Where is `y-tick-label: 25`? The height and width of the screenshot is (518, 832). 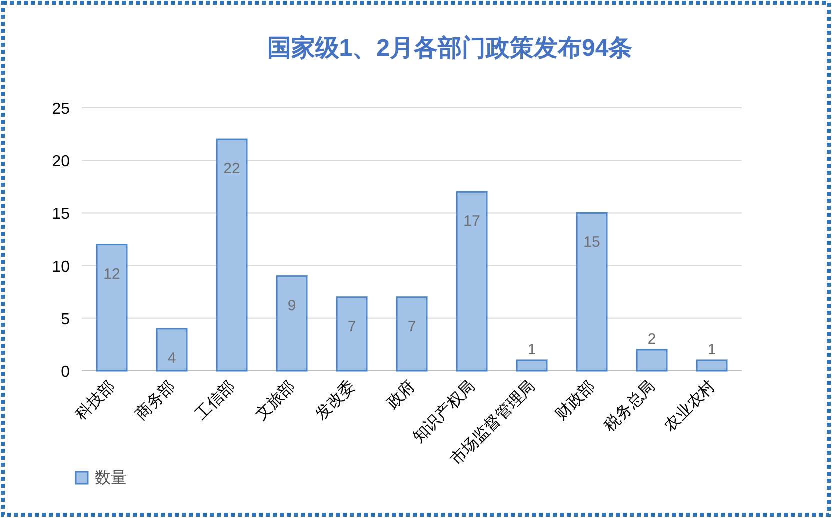 y-tick-label: 25 is located at coordinates (61, 109).